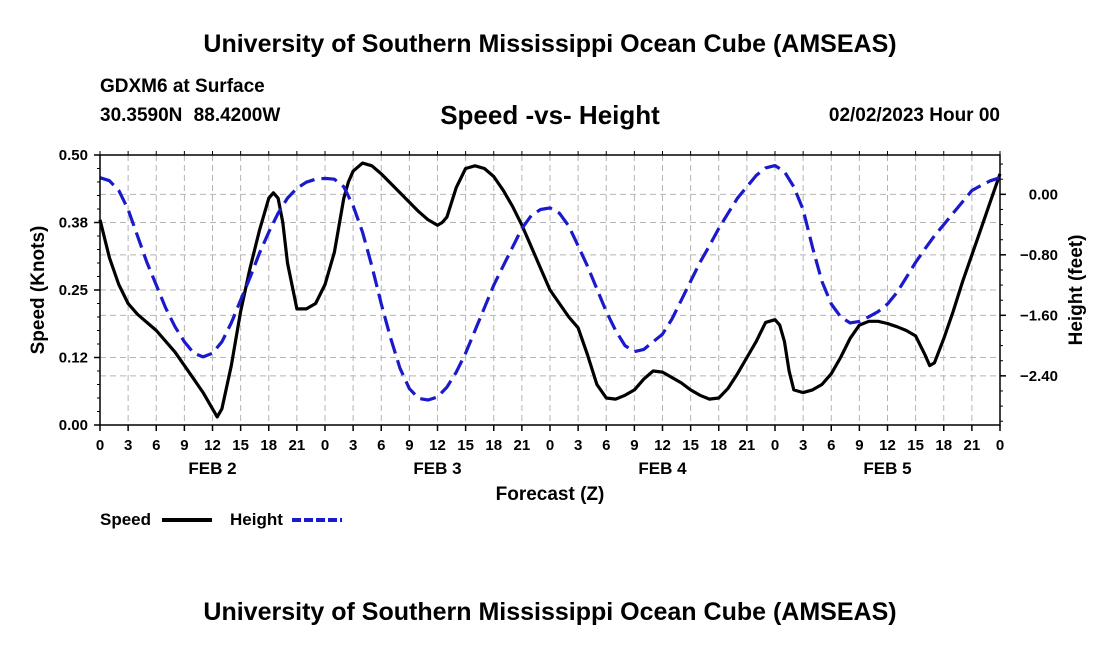  Describe the element at coordinates (73, 290) in the screenshot. I see `y-tick-label: 0.25` at that location.